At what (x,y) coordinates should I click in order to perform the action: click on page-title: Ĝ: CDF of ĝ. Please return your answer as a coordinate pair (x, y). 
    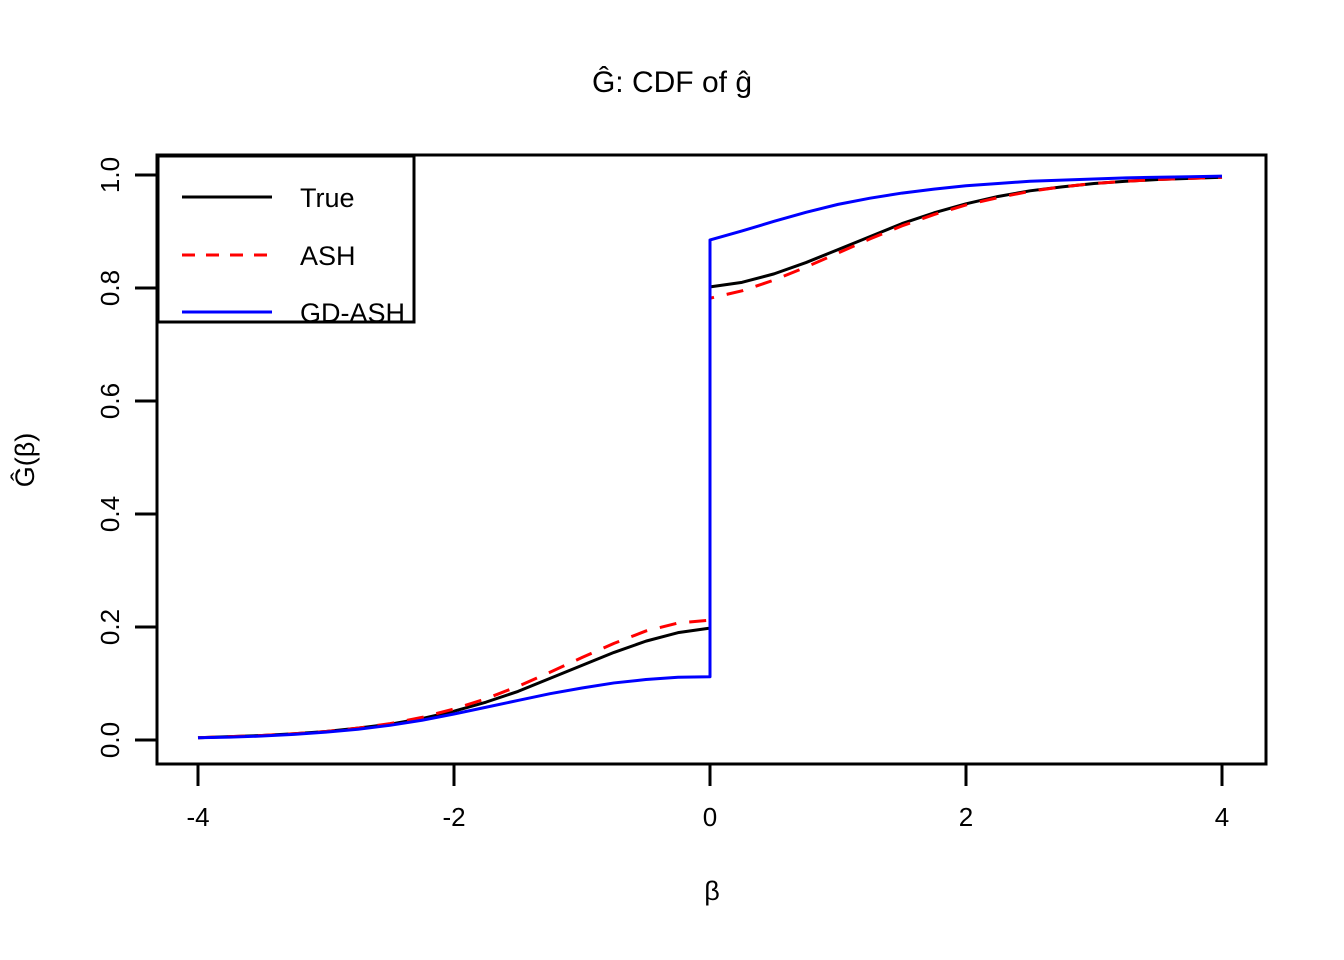
    Looking at the image, I should click on (672, 82).